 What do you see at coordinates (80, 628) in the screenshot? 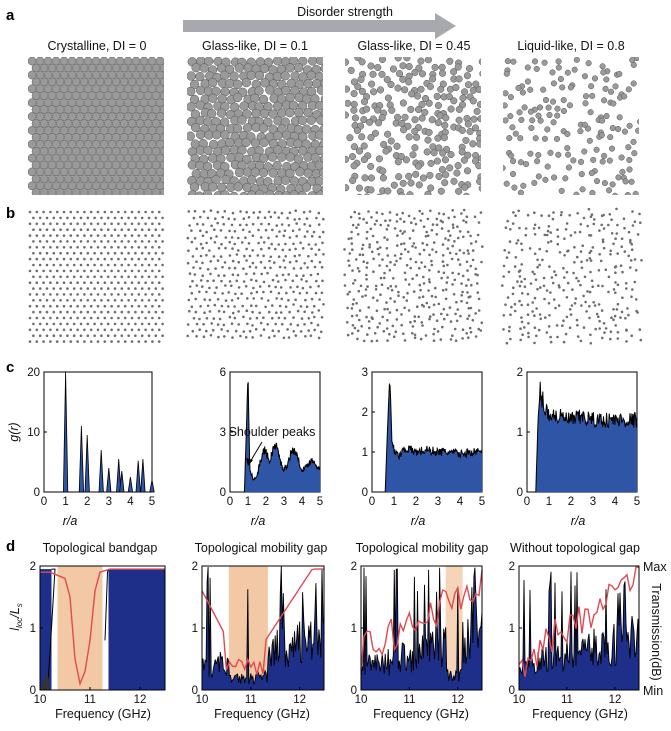
I see `bandgap-region` at bounding box center [80, 628].